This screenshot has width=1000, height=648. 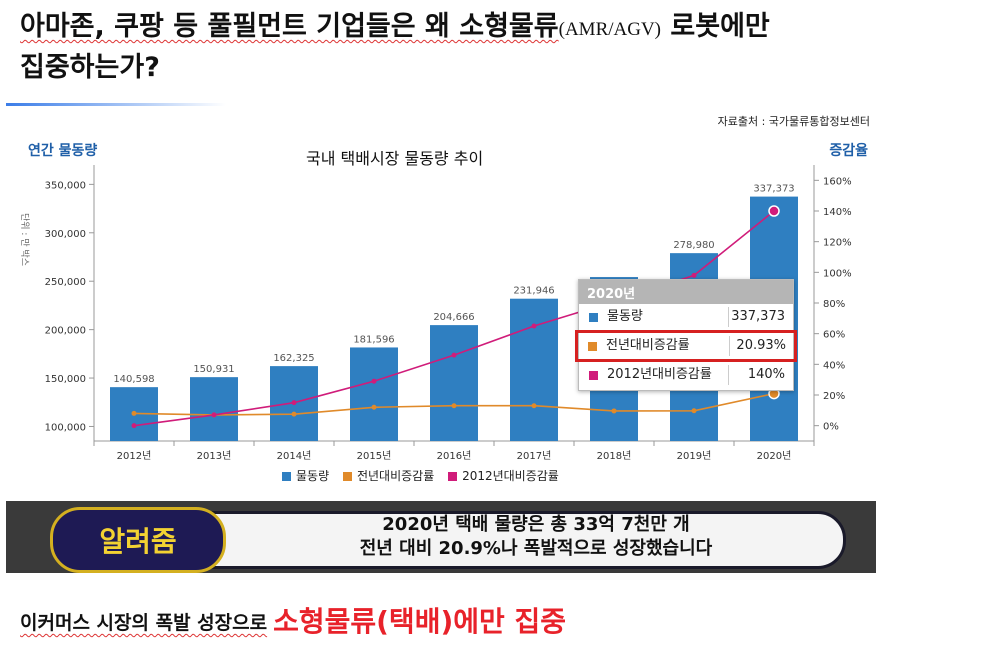 What do you see at coordinates (144, 623) in the screenshot?
I see `footer-text: 이커머스 시장의 폭발 성장으로` at bounding box center [144, 623].